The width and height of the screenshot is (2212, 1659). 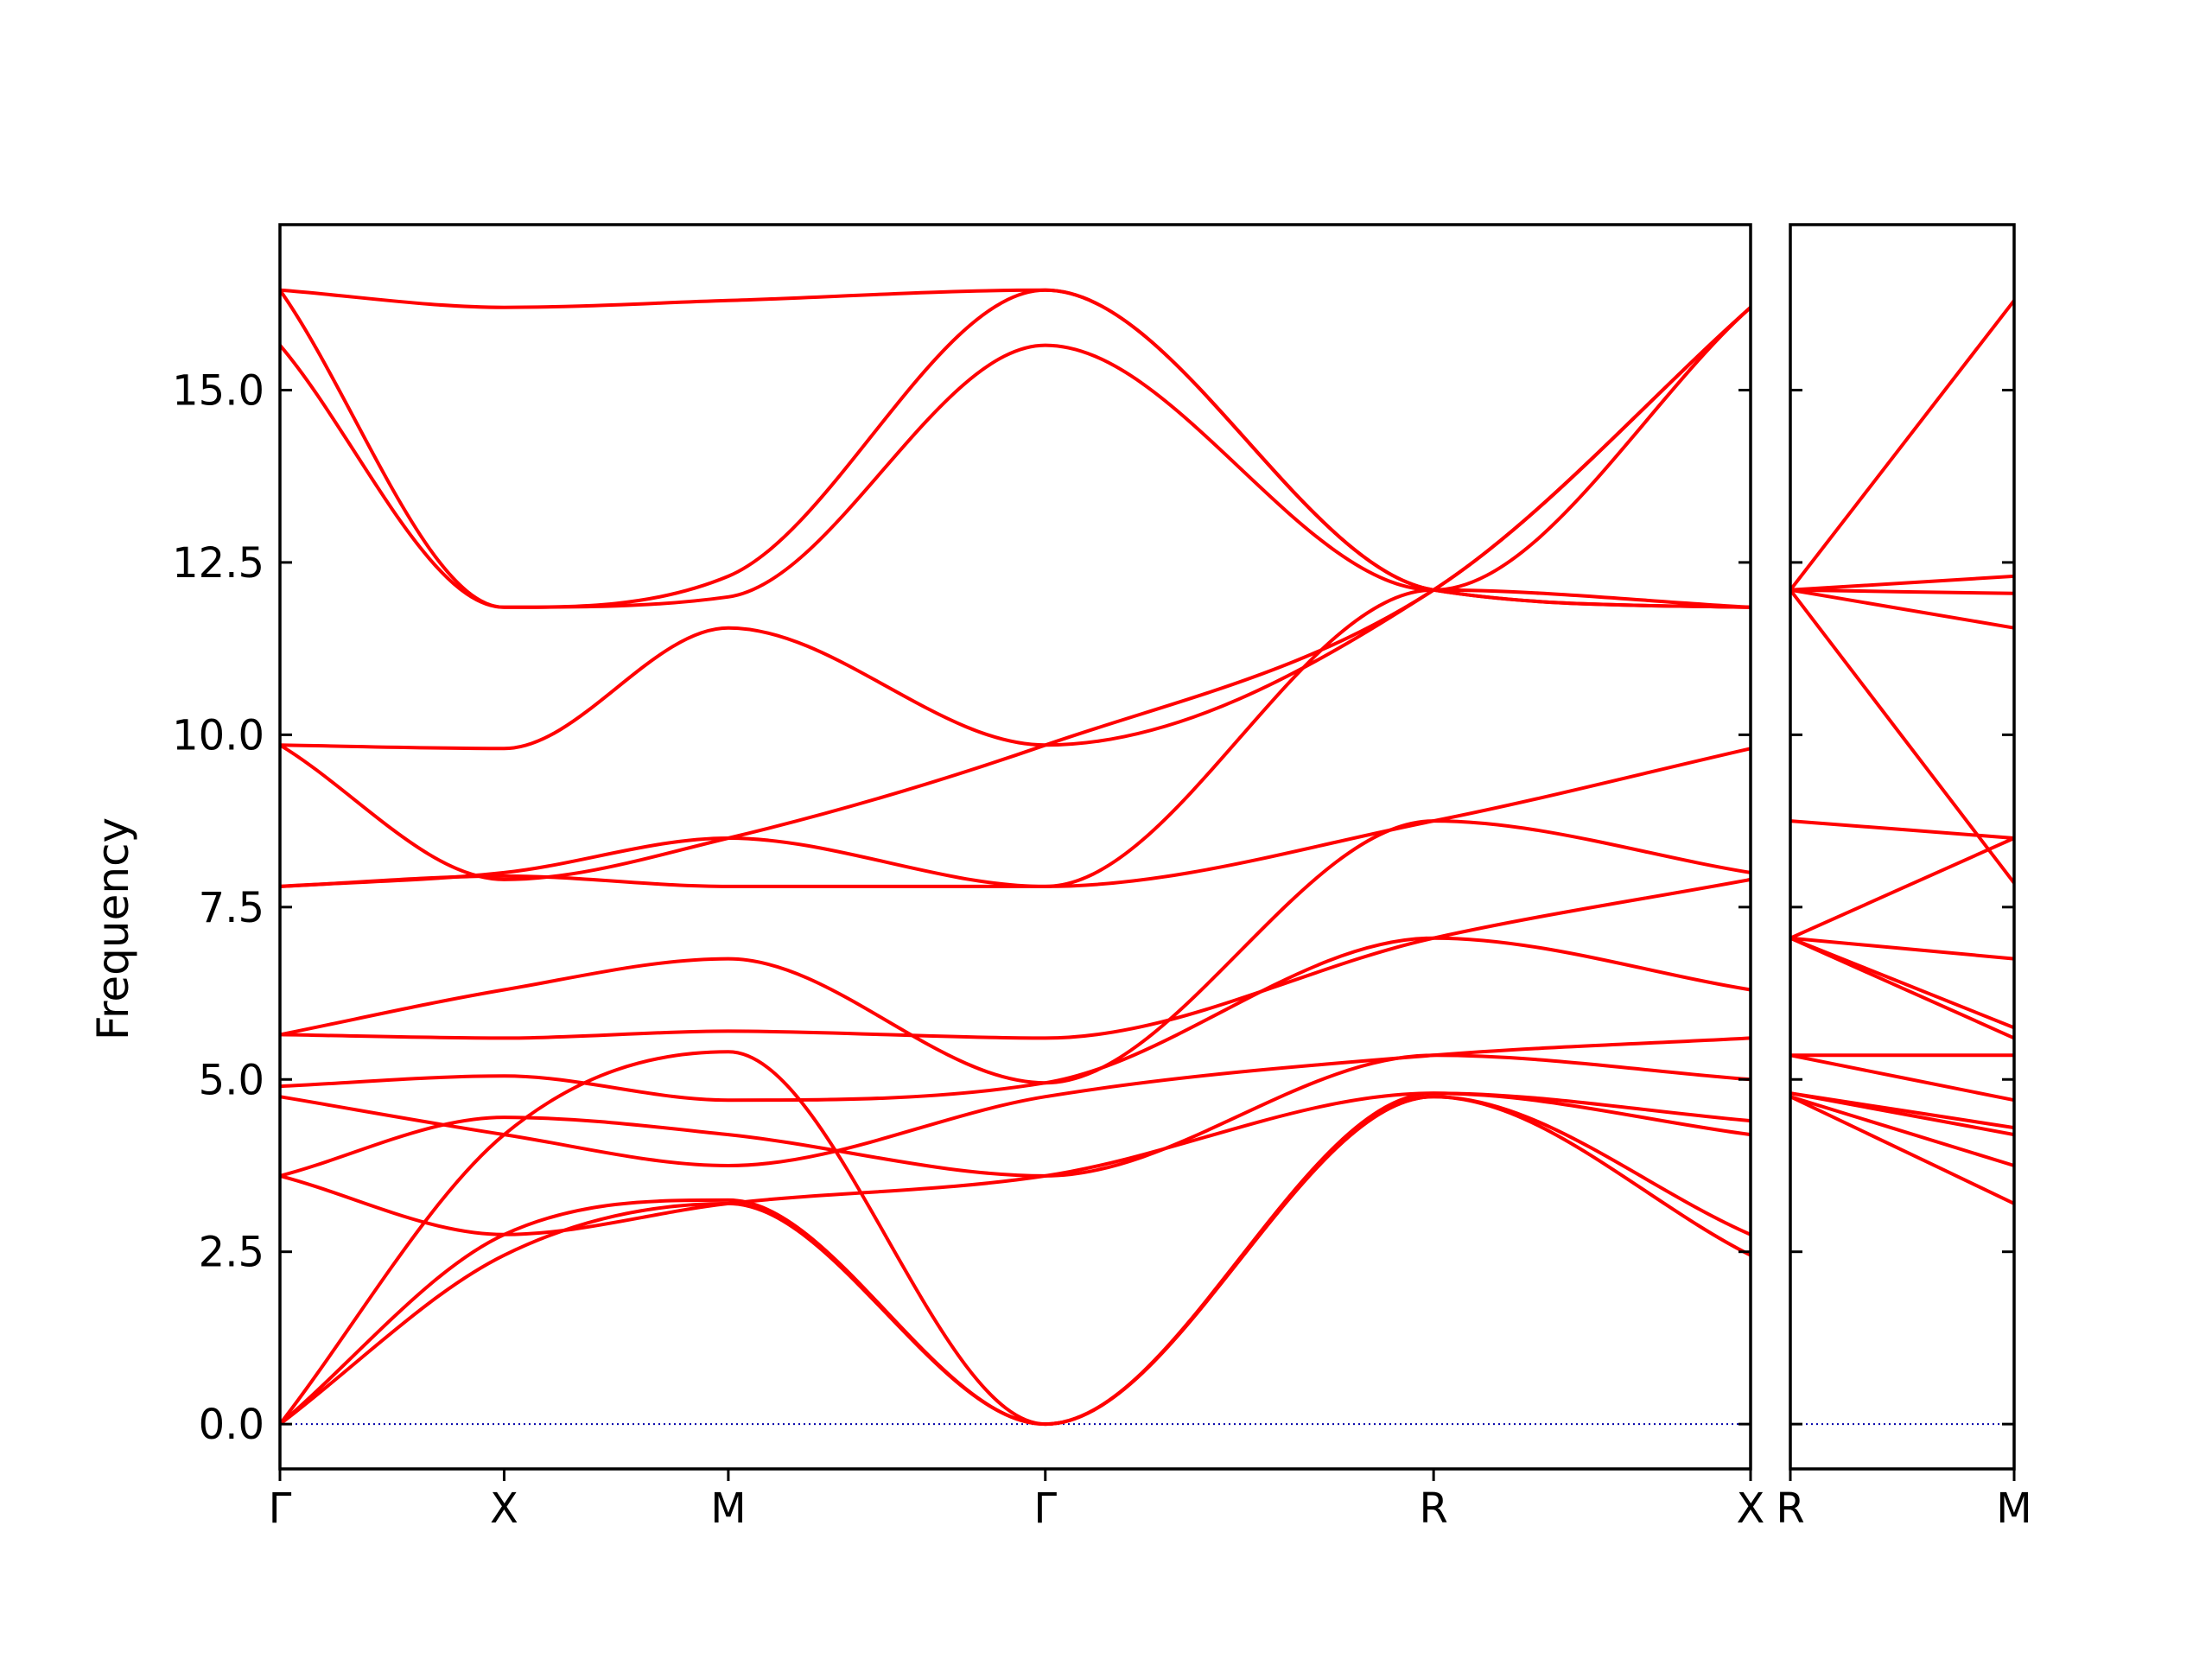 I want to click on y-tick-label: 5.0, so click(x=232, y=1080).